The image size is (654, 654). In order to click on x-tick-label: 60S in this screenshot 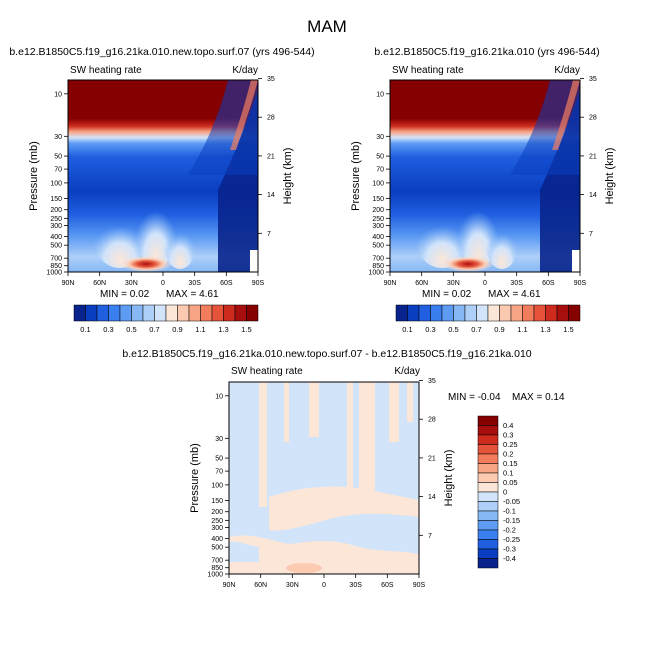, I will do `click(226, 283)`.